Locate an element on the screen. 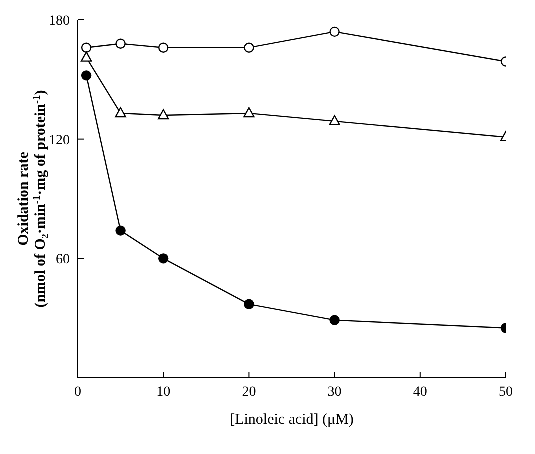  y-tick-label: 180 is located at coordinates (59, 21).